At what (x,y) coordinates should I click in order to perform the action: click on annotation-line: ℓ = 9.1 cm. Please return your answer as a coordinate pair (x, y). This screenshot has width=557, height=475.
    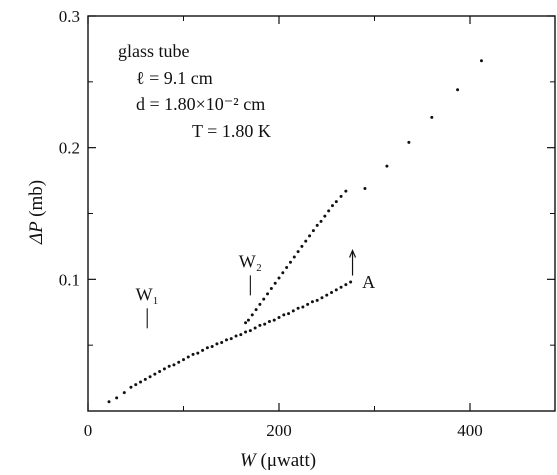
    Looking at the image, I should click on (174, 78).